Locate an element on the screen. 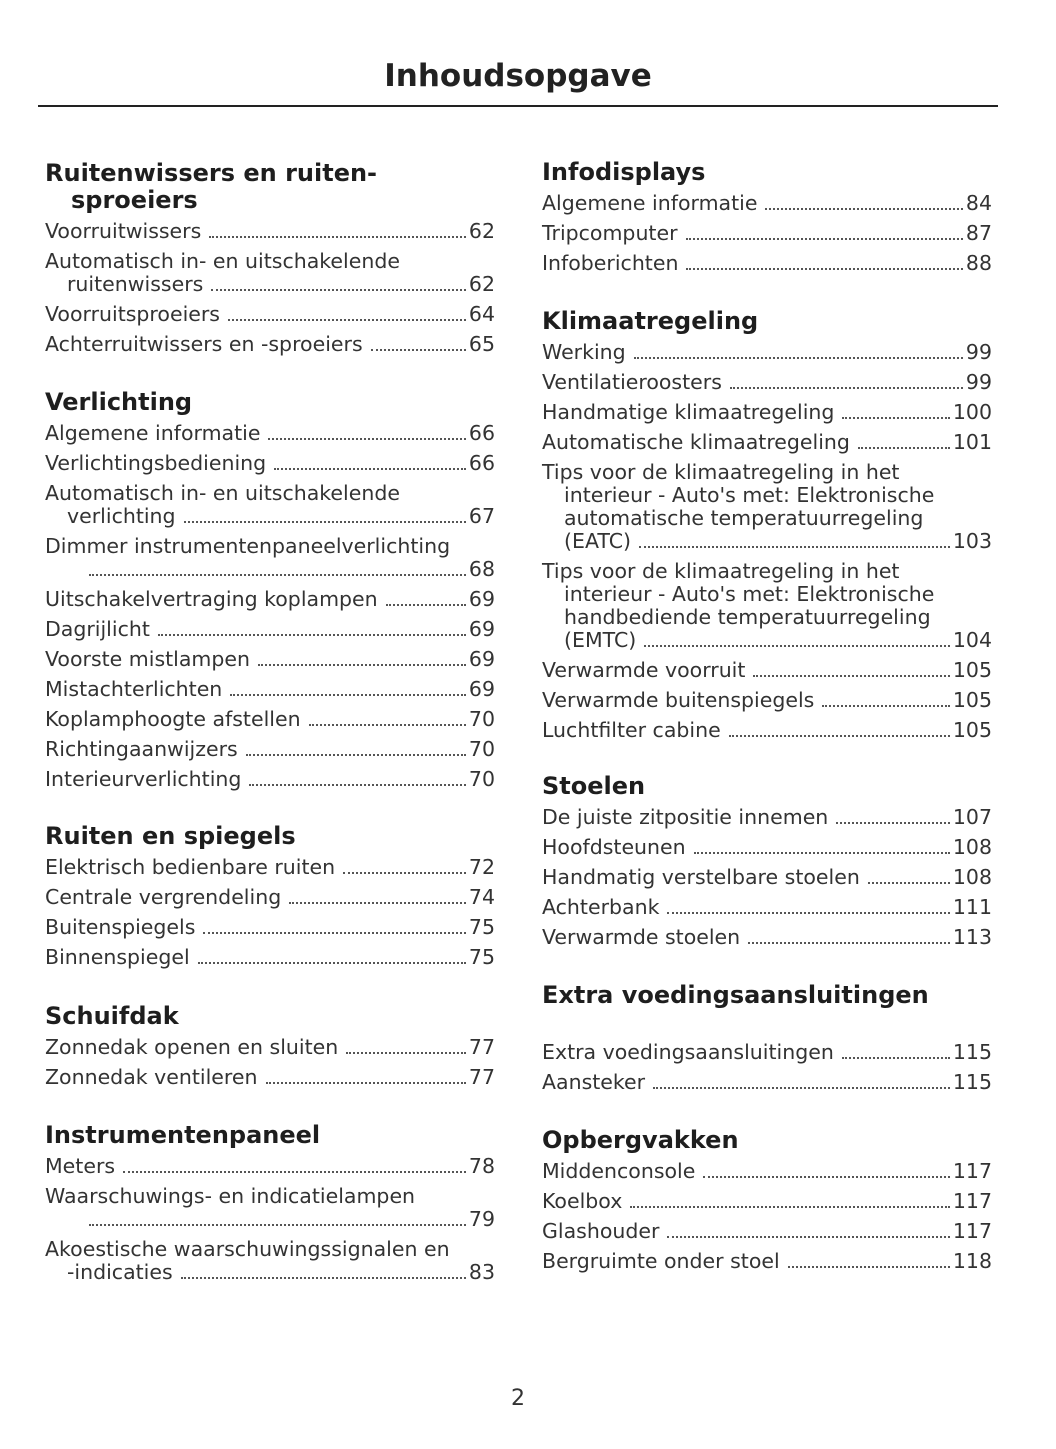 The image size is (1056, 1449). entry-last-line: Handmatige klimaatregeling 100 is located at coordinates (767, 412).